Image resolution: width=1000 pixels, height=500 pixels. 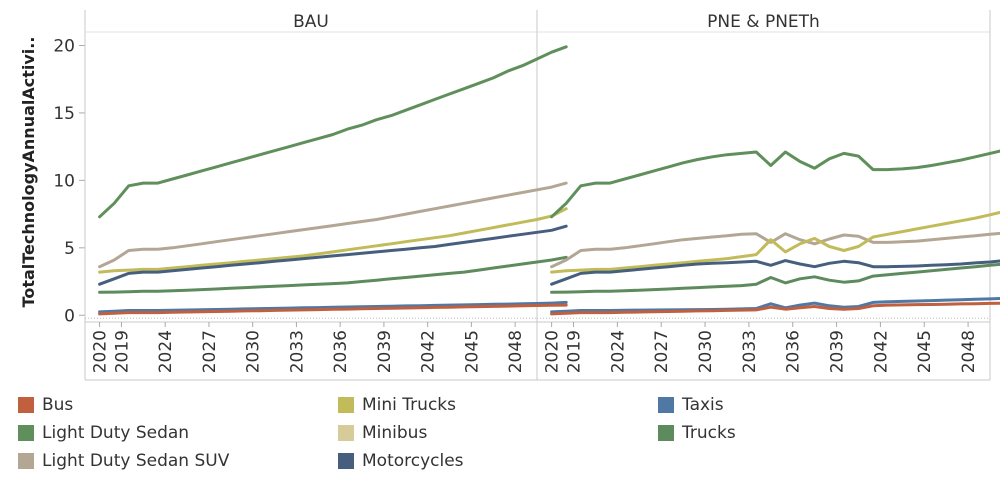 I want to click on legend-label: Light Duty Sedan, so click(x=116, y=433).